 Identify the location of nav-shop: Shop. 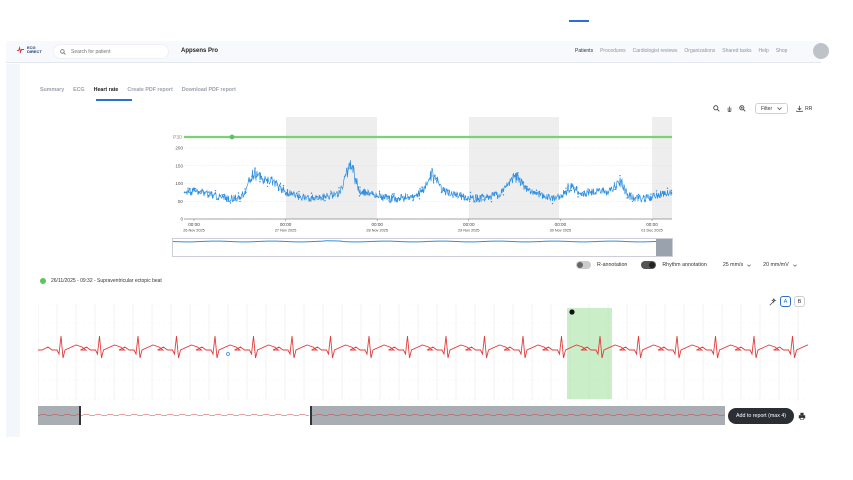
(781, 51).